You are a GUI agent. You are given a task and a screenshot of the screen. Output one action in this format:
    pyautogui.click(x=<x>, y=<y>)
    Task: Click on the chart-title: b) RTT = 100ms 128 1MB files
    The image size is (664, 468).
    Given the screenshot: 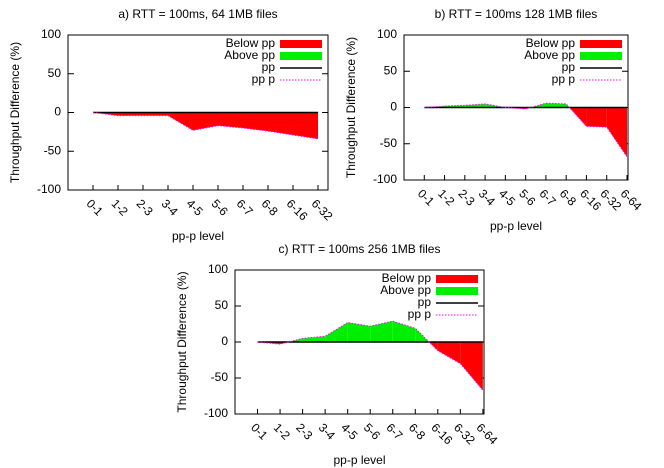 What is the action you would take?
    pyautogui.click(x=516, y=14)
    